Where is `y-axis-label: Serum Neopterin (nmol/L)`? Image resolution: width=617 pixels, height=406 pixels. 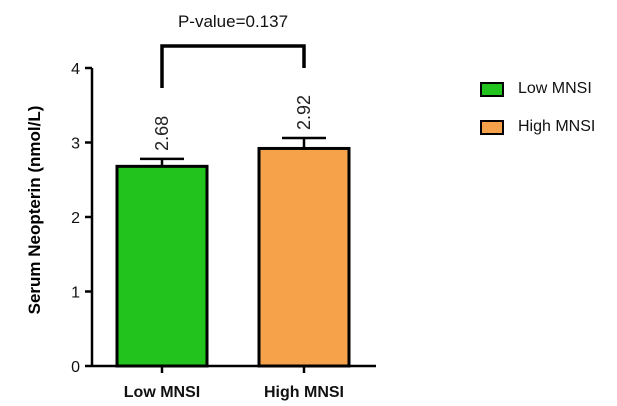
y-axis-label: Serum Neopterin (nmol/L) is located at coordinates (34, 210).